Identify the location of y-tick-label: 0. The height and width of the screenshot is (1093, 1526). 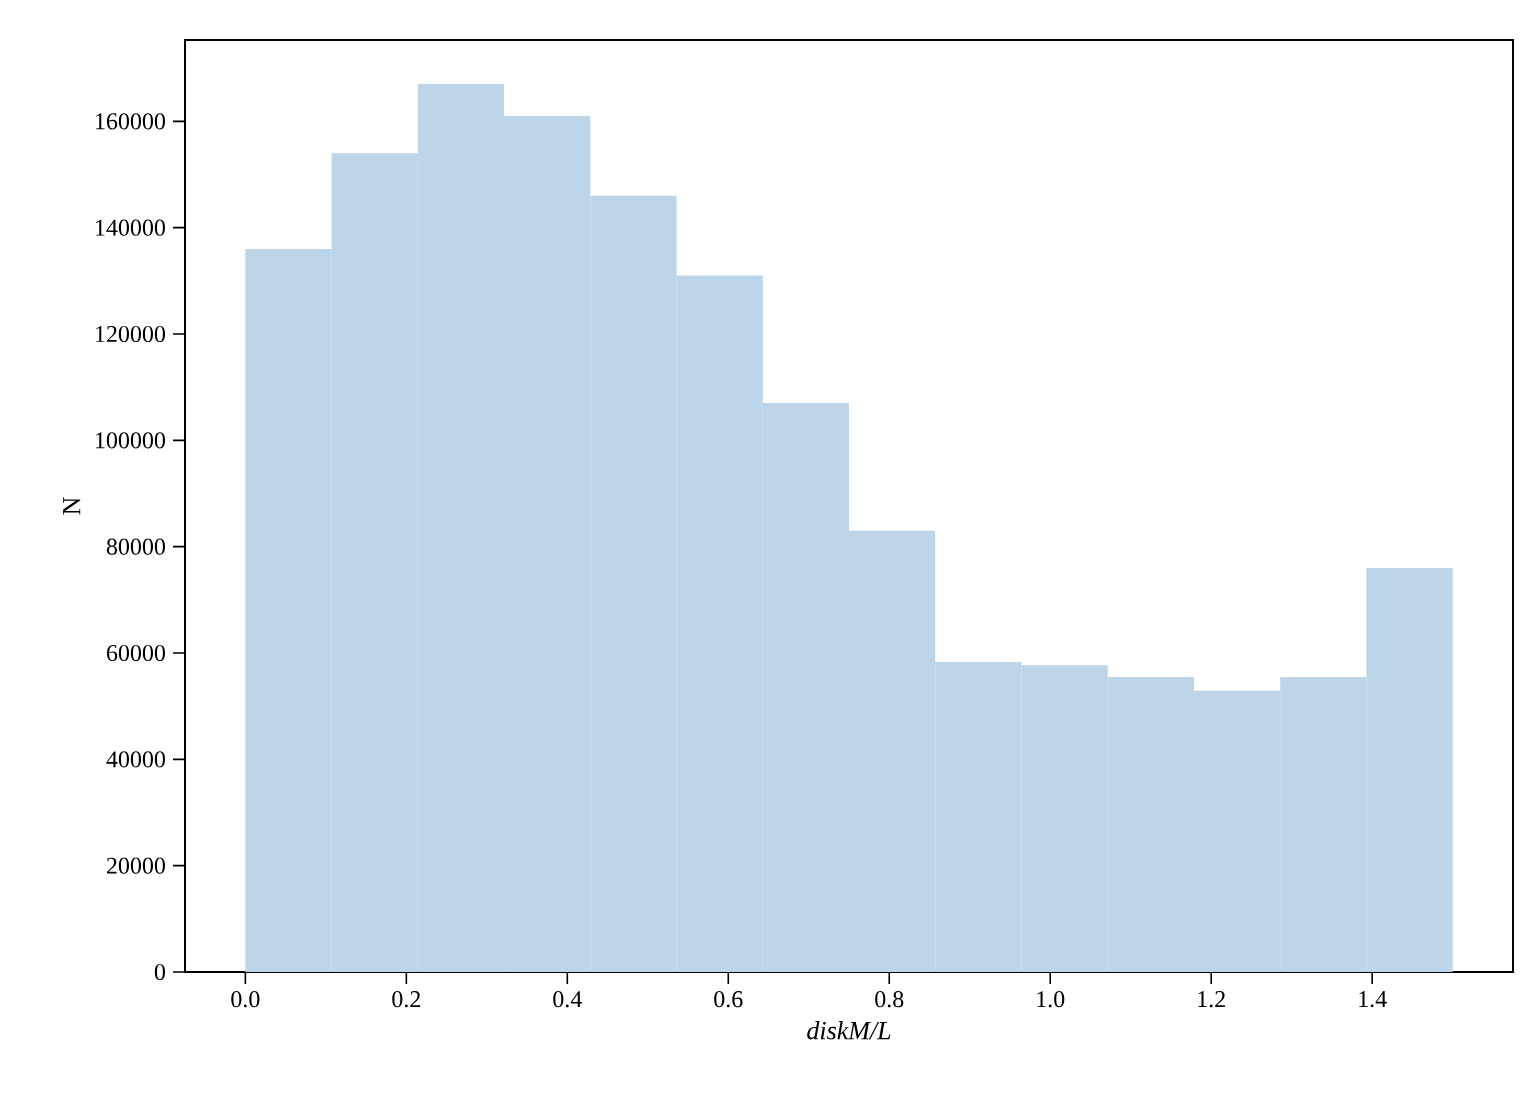
(160, 972).